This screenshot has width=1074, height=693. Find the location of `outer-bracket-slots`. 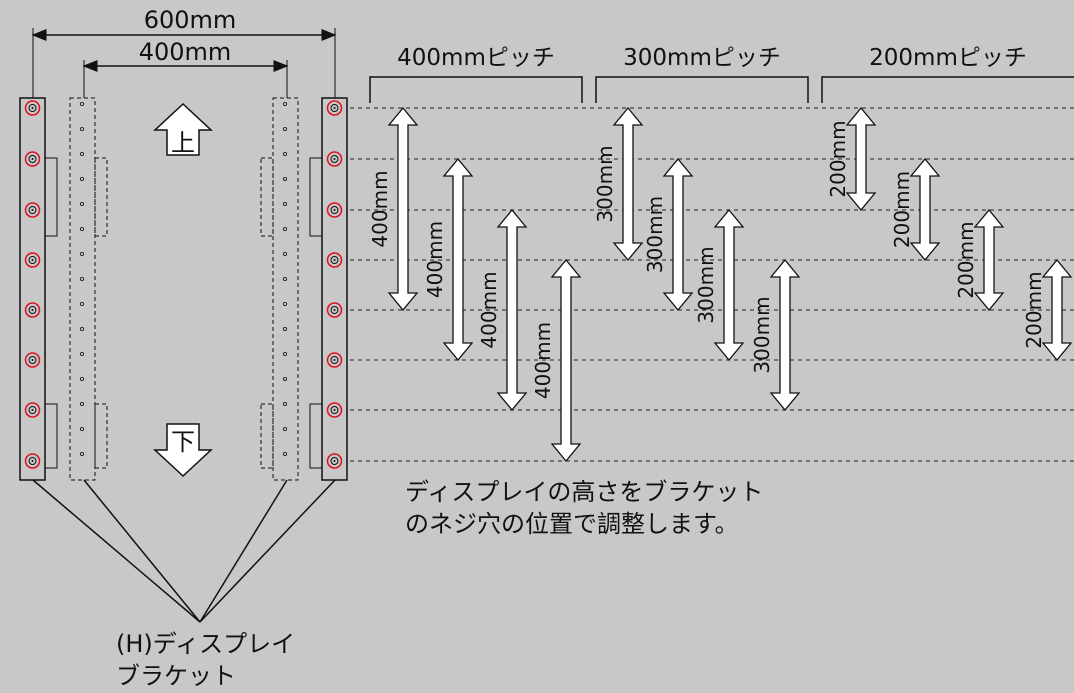

outer-bracket-slots is located at coordinates (183, 313).